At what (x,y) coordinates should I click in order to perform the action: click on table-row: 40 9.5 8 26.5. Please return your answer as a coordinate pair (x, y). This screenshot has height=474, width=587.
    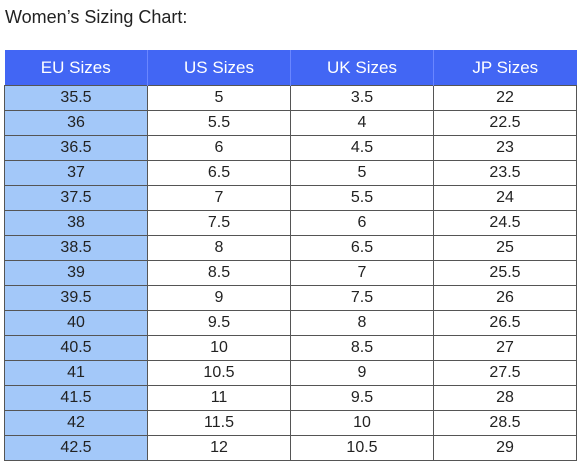
    Looking at the image, I should click on (290, 323).